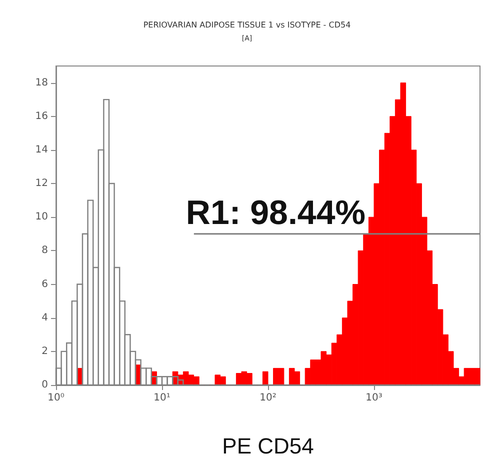  Describe the element at coordinates (276, 213) in the screenshot. I see `annotation: R1: 98.44%` at that location.